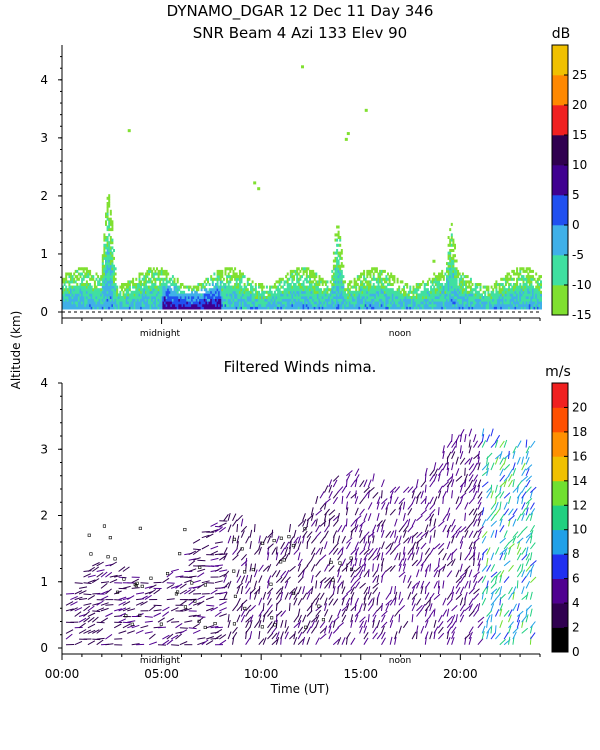  I want to click on snr-plot-title: SNR Beam 4 Azi 133 Elev 90, so click(300, 33).